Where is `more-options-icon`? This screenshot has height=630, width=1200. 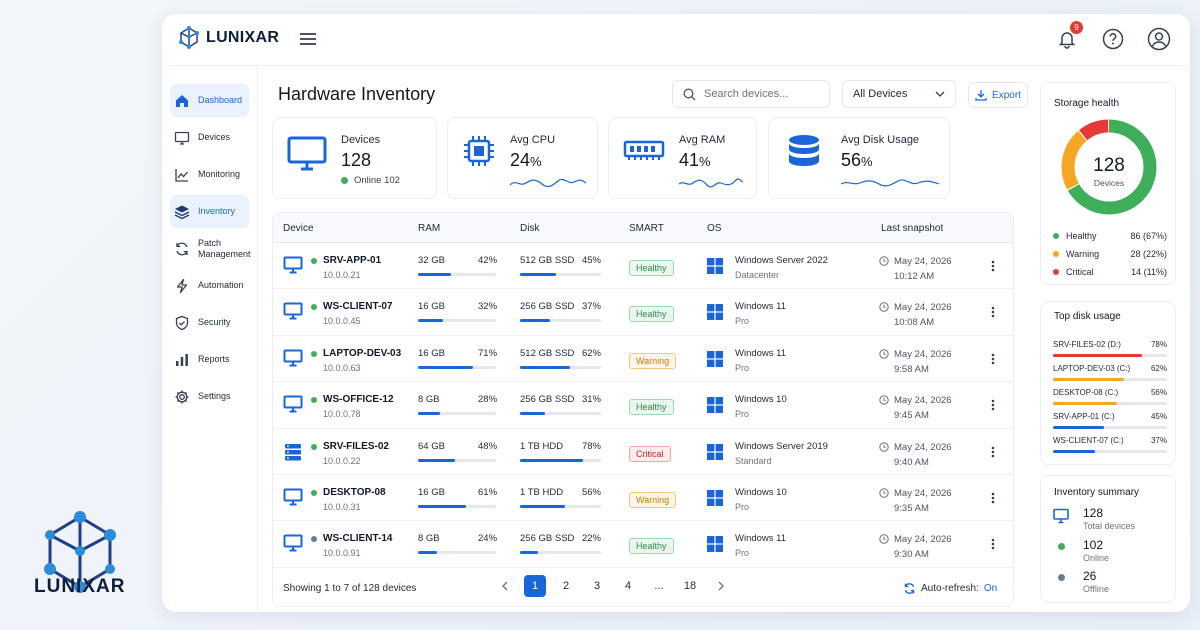 more-options-icon is located at coordinates (993, 359).